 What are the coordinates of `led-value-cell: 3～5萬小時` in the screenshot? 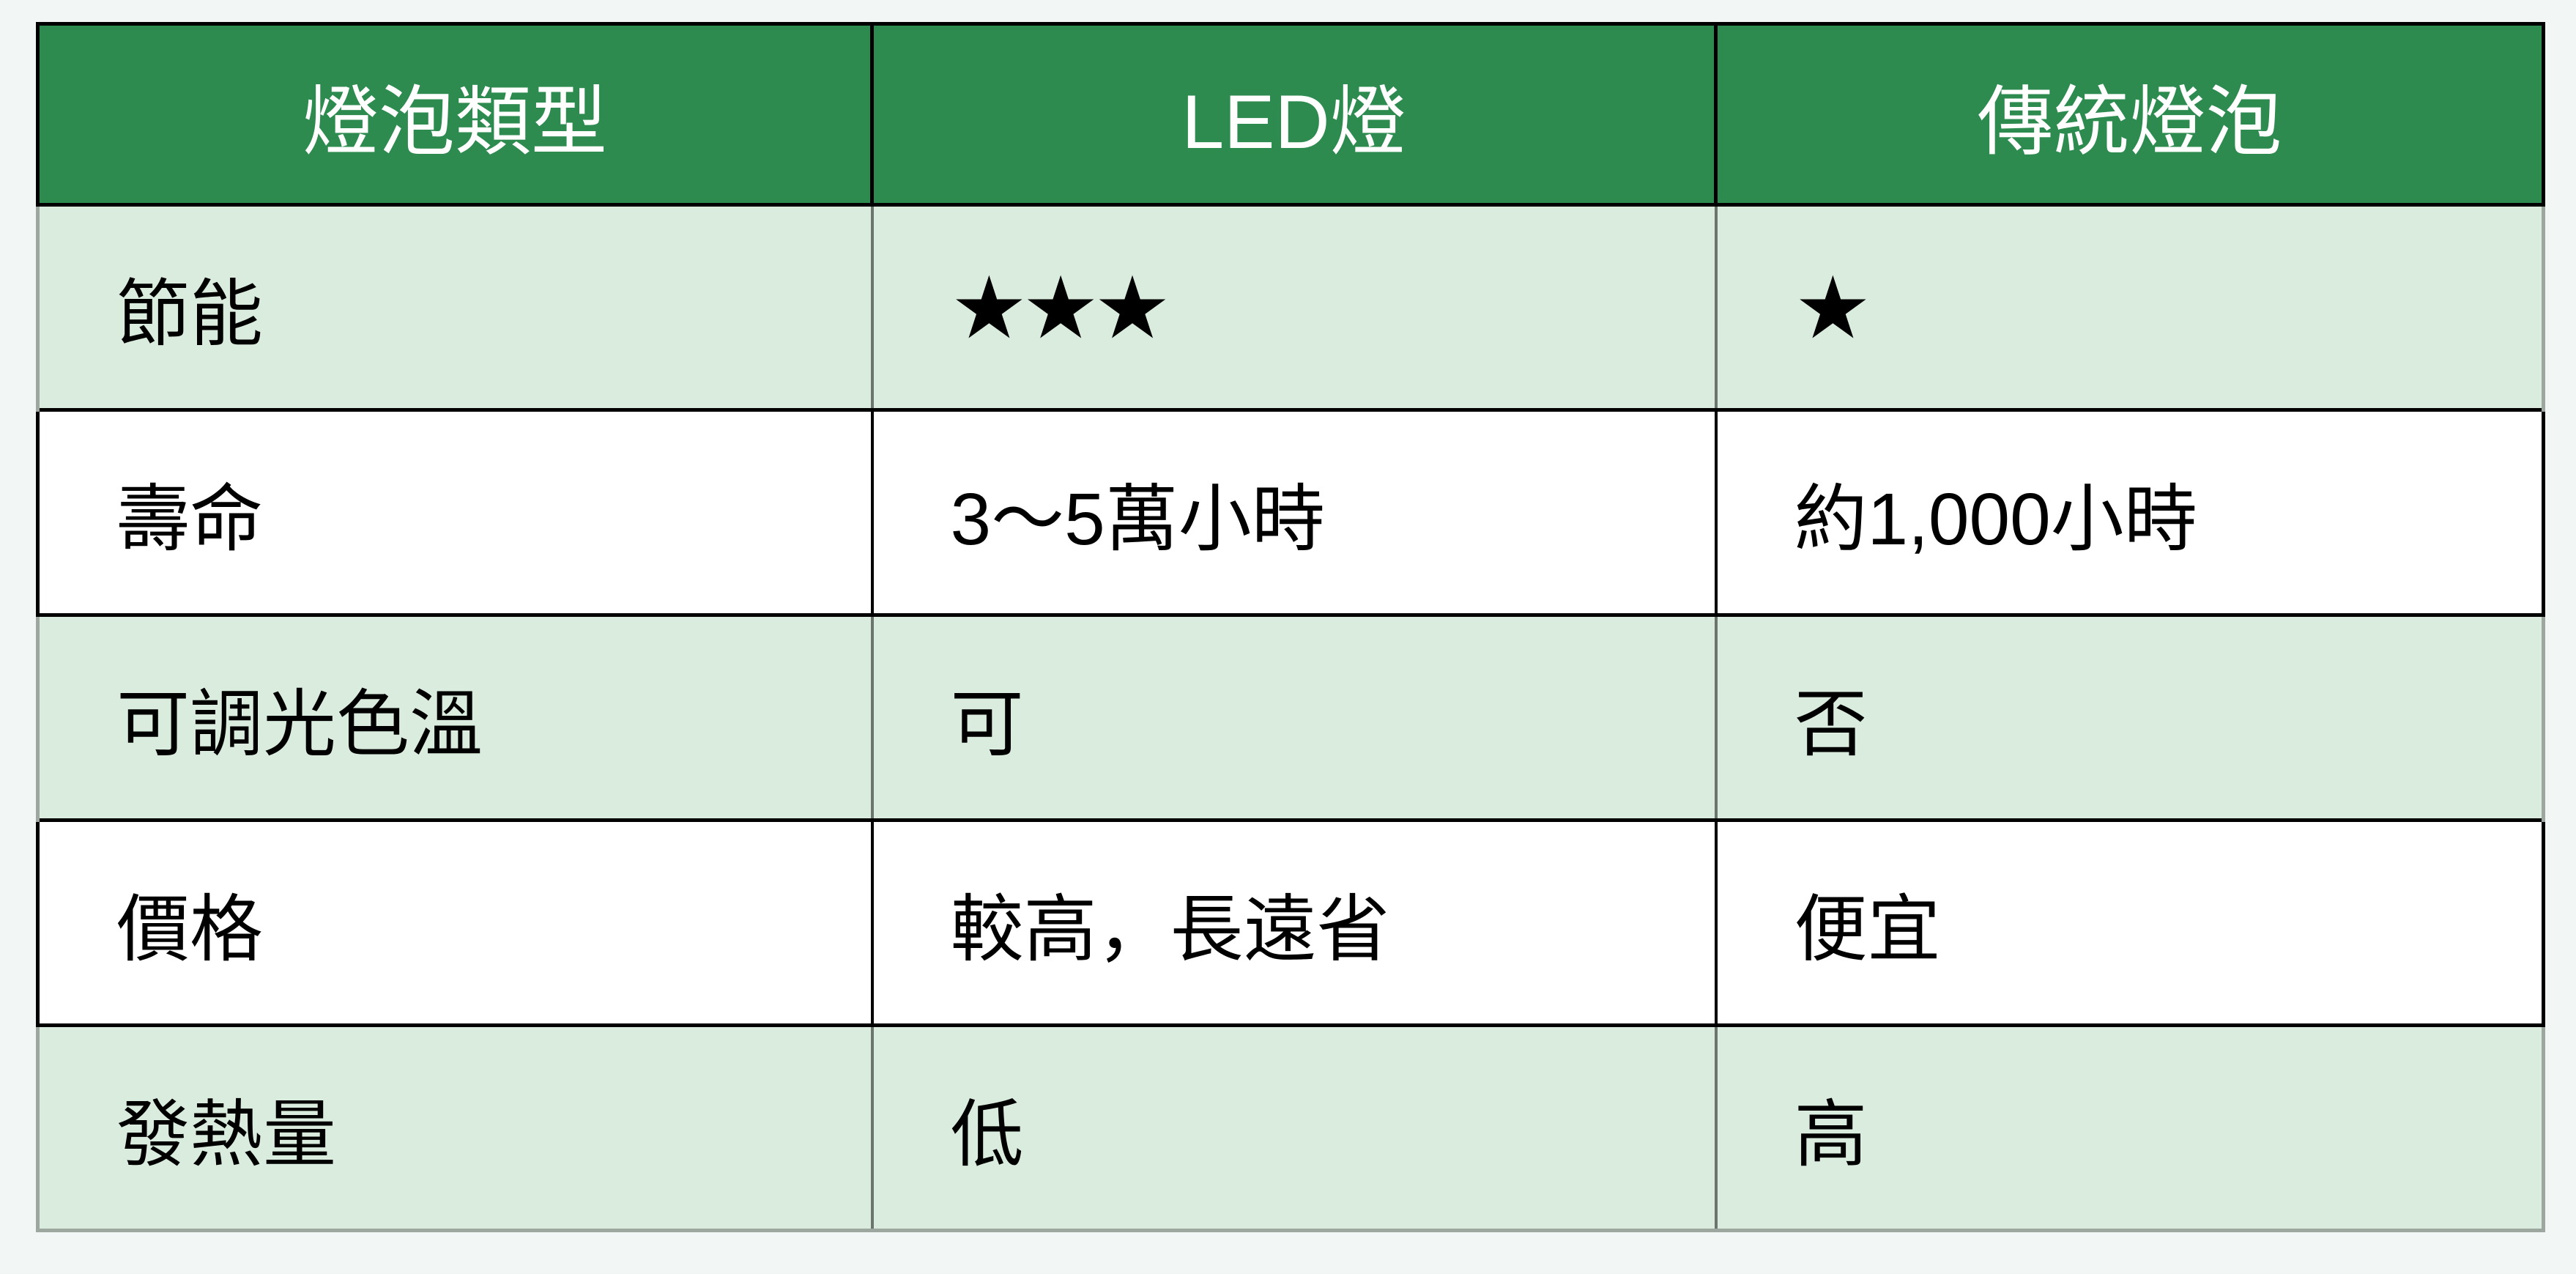 It's located at (1294, 512).